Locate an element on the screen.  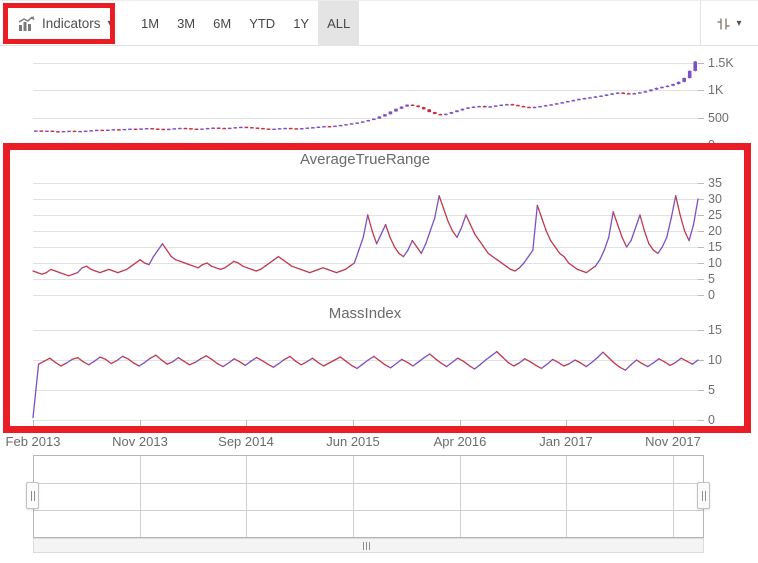
indicators-label: Indicators is located at coordinates (71, 23).